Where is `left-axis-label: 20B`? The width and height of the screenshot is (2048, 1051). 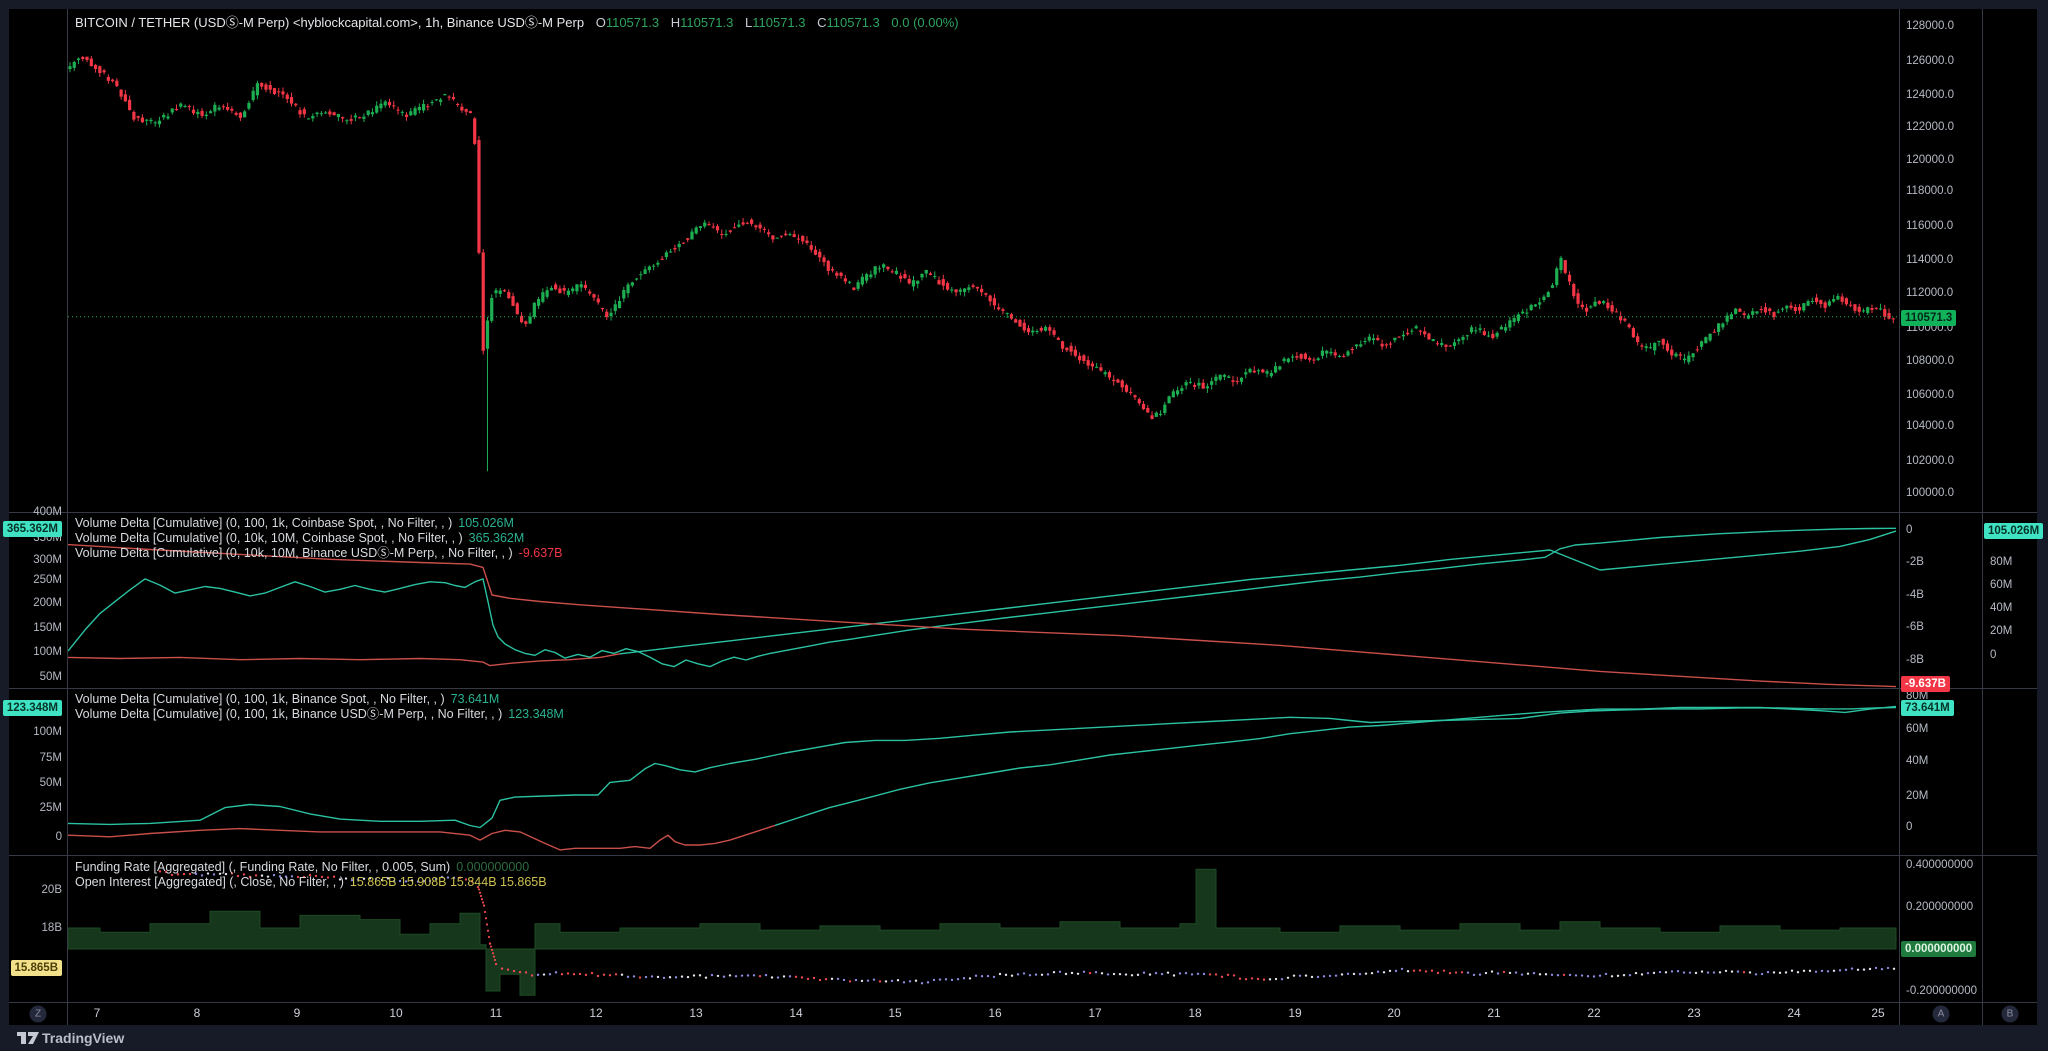
left-axis-label: 20B is located at coordinates (51, 890).